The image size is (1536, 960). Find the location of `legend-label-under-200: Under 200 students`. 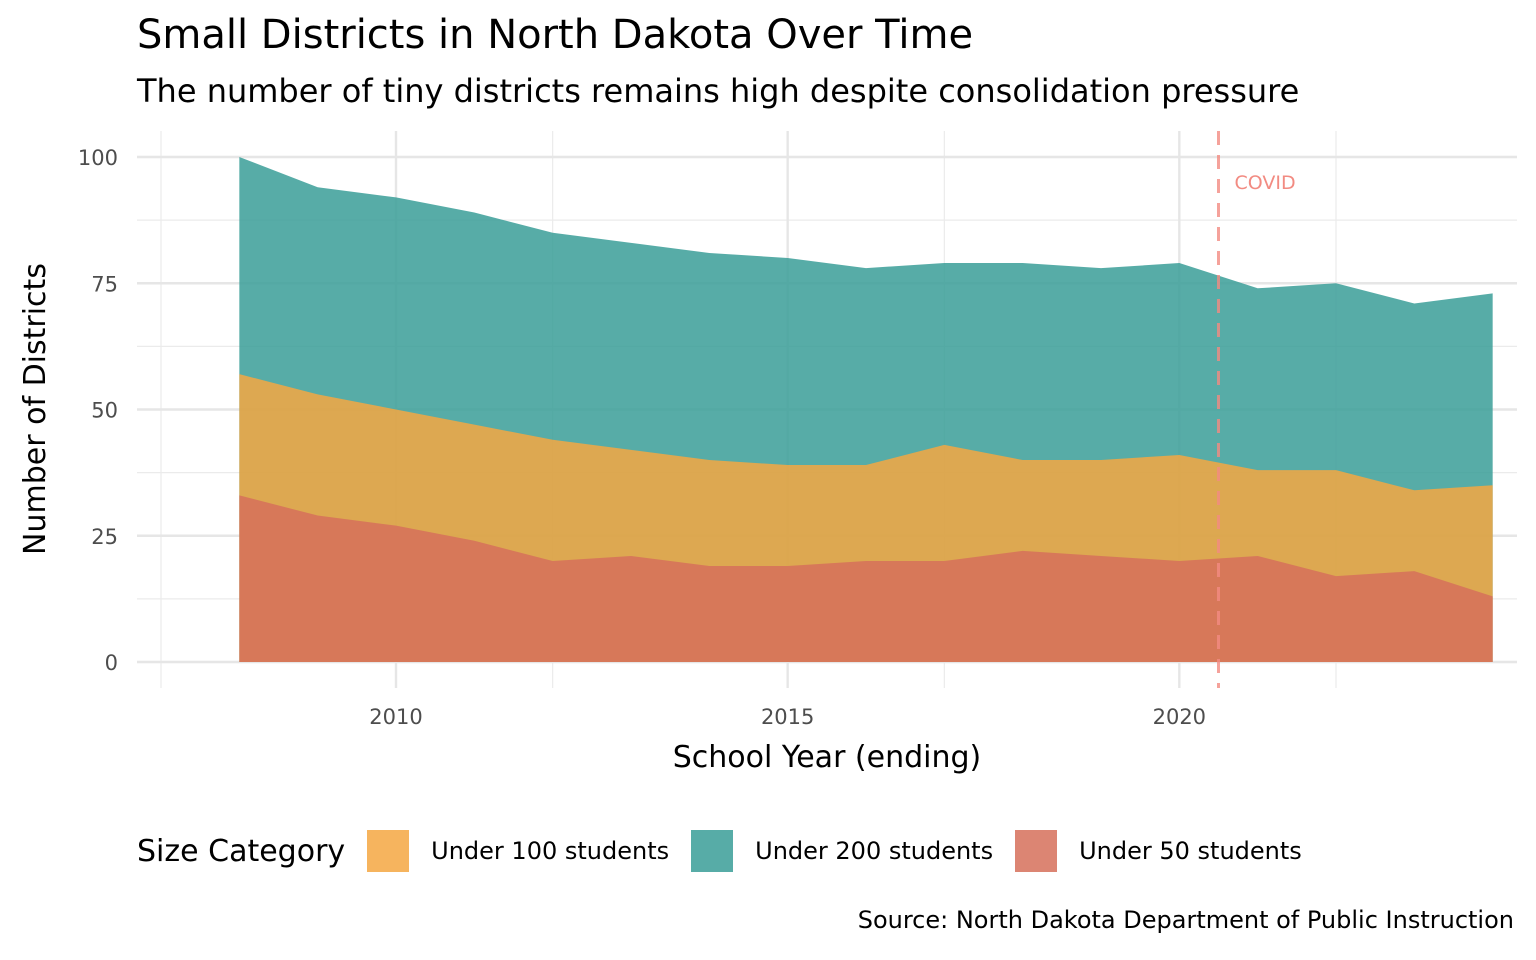

legend-label-under-200: Under 200 students is located at coordinates (874, 851).